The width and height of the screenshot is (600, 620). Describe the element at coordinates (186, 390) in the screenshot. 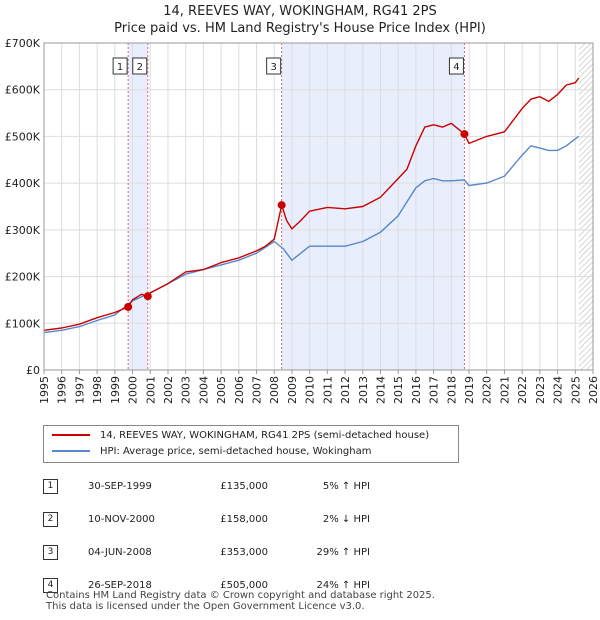

I see `x-tick-label: 2003` at that location.